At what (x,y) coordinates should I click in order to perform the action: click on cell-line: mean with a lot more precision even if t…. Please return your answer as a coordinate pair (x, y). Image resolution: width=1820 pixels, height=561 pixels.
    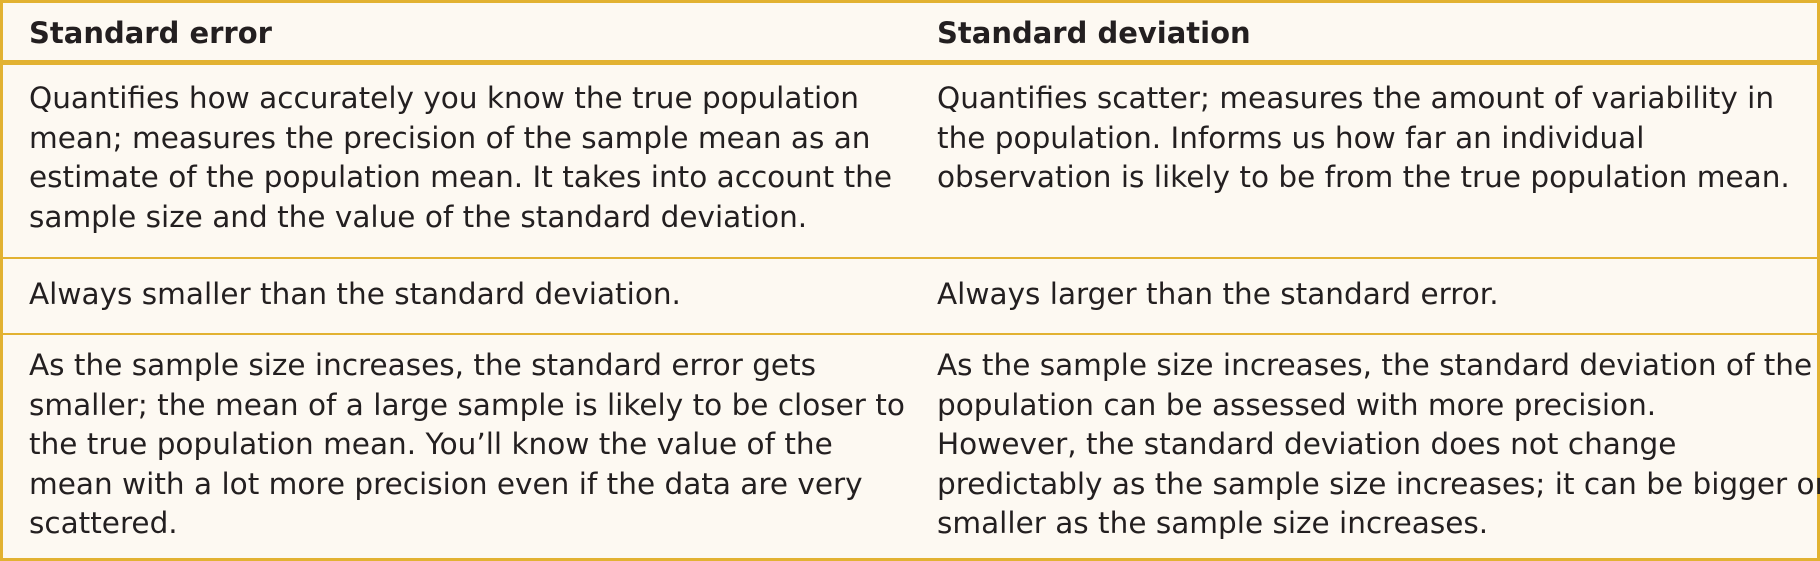
    Looking at the image, I should click on (446, 483).